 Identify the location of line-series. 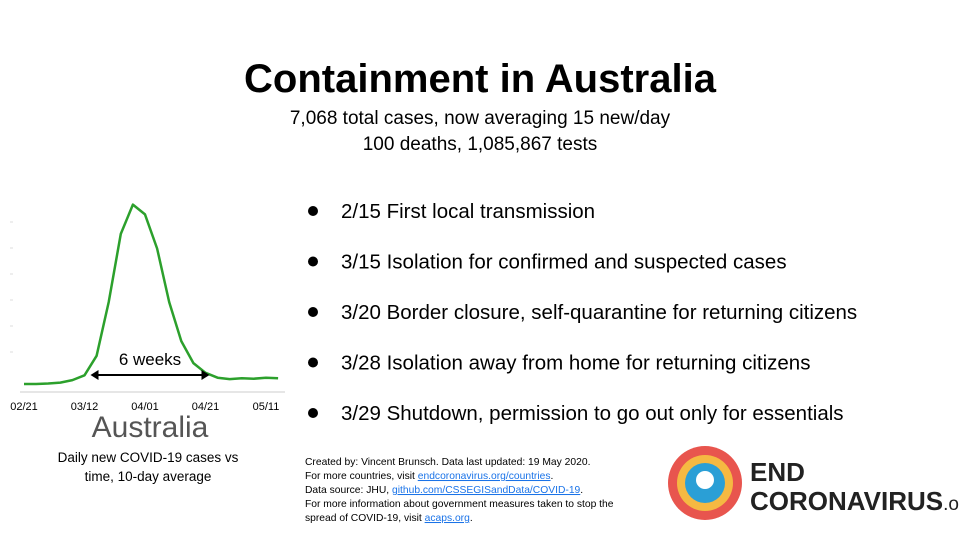
(151, 294).